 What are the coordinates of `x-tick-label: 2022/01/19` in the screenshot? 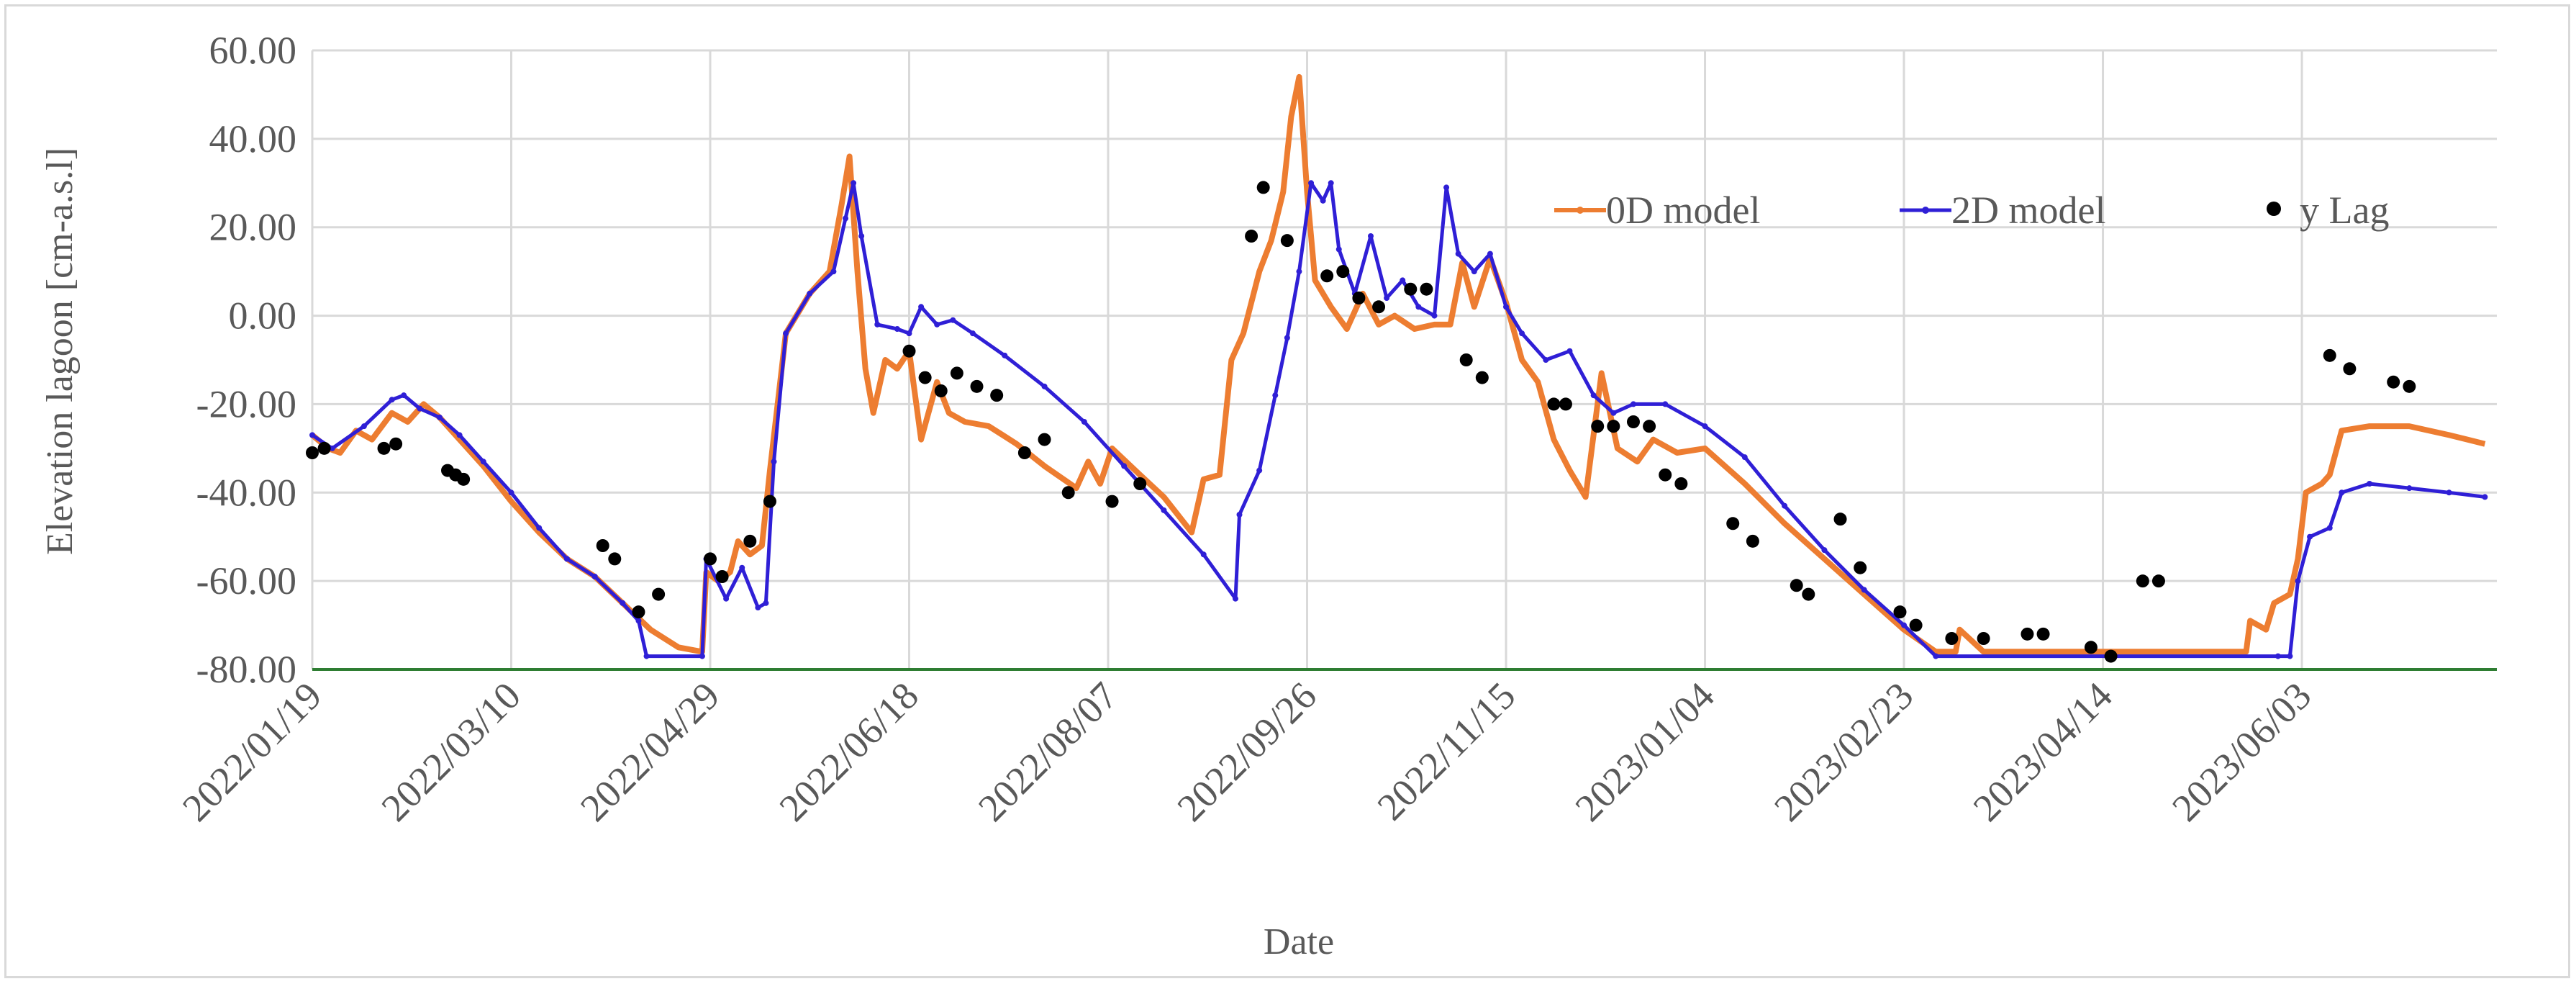 It's located at (252, 751).